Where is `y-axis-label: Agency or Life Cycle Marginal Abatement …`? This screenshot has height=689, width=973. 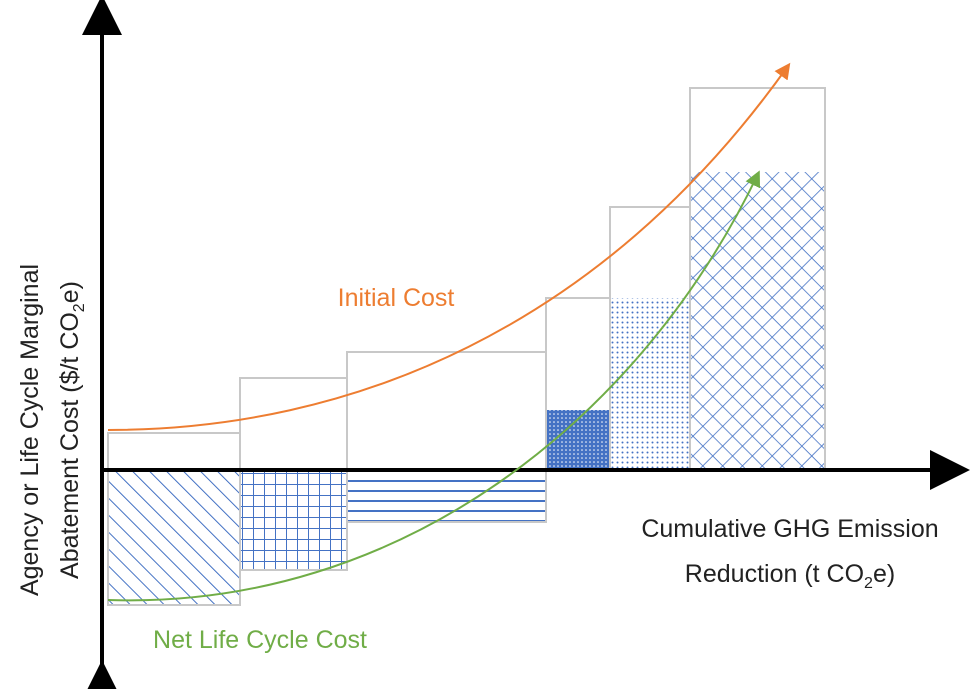
y-axis-label: Agency or Life Cycle Marginal Abatement … is located at coordinates (52, 430).